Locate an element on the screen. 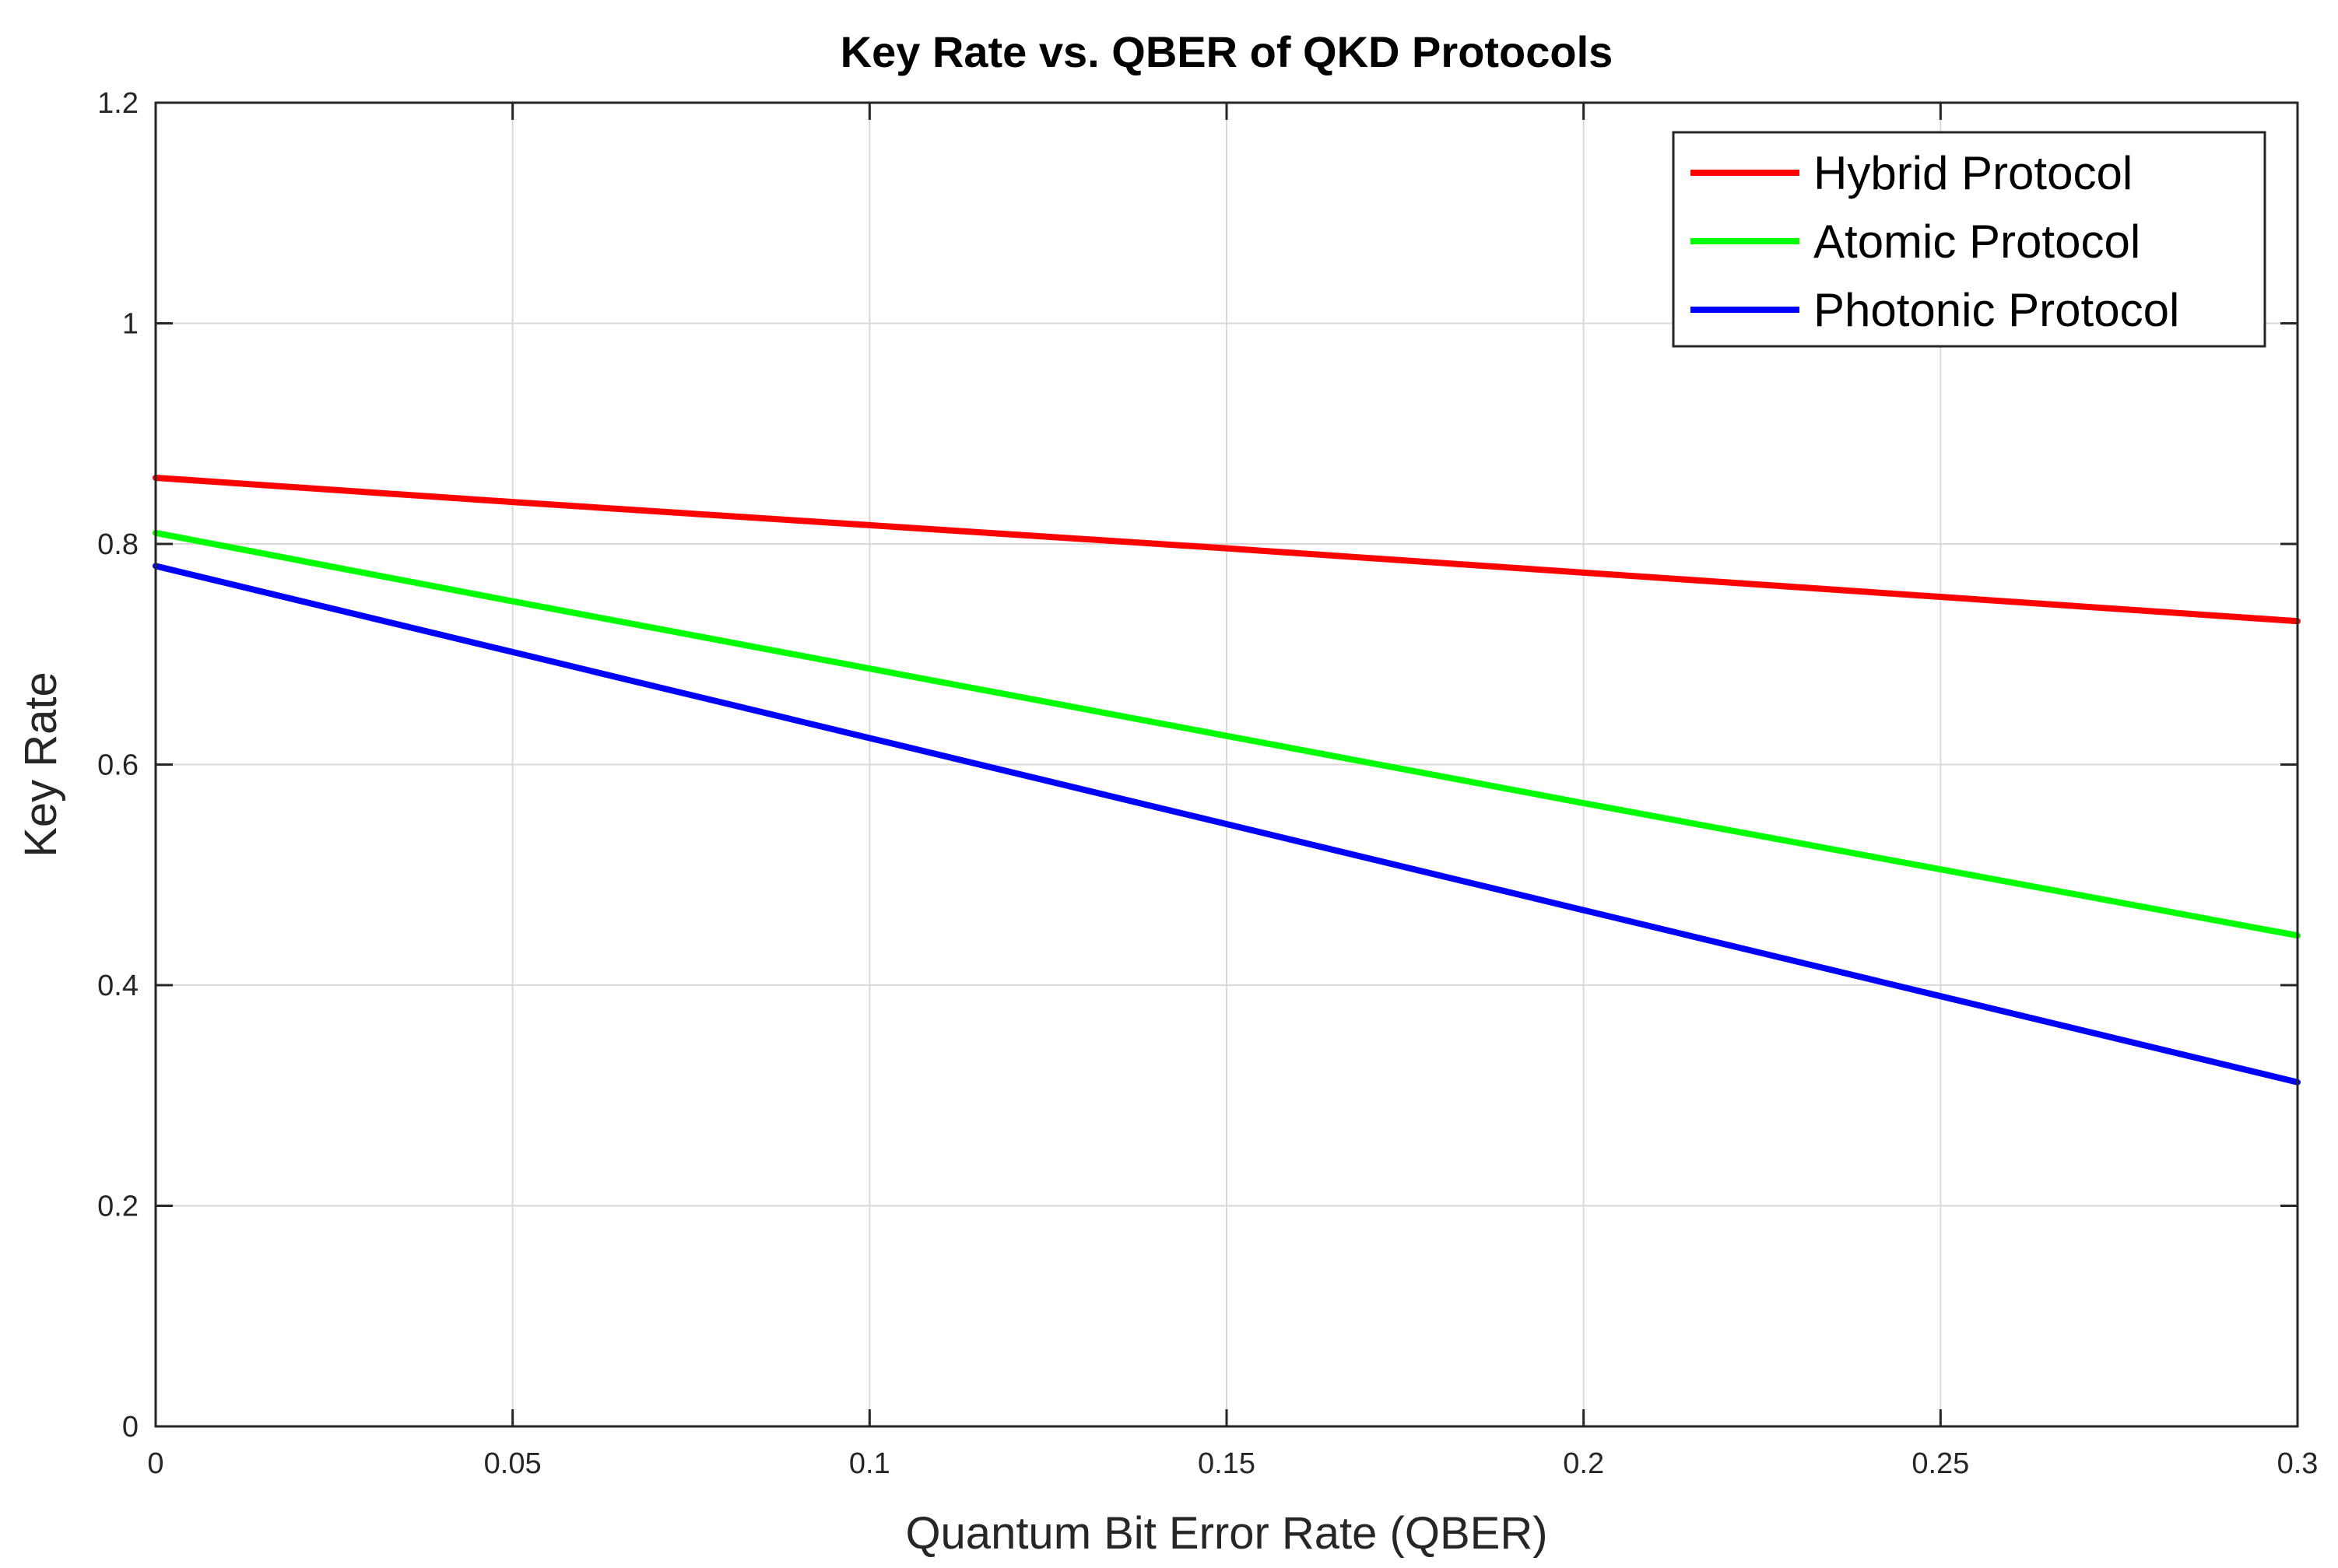  chart-title: Key Rate vs. QBER of QKD Protocols is located at coordinates (1227, 51).